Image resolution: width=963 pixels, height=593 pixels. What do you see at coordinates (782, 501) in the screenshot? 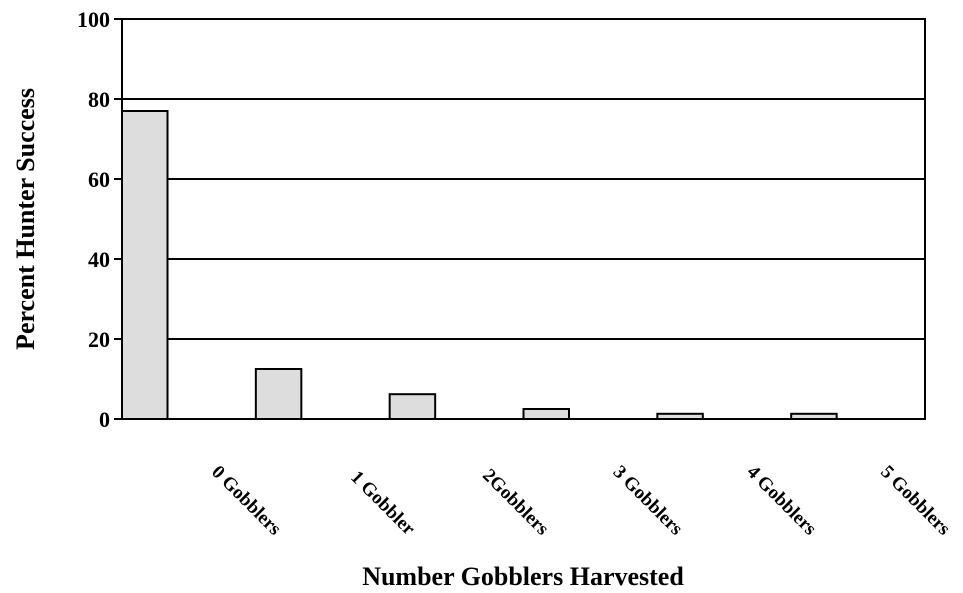
I see `x-category-label: 4 Gobblers` at bounding box center [782, 501].